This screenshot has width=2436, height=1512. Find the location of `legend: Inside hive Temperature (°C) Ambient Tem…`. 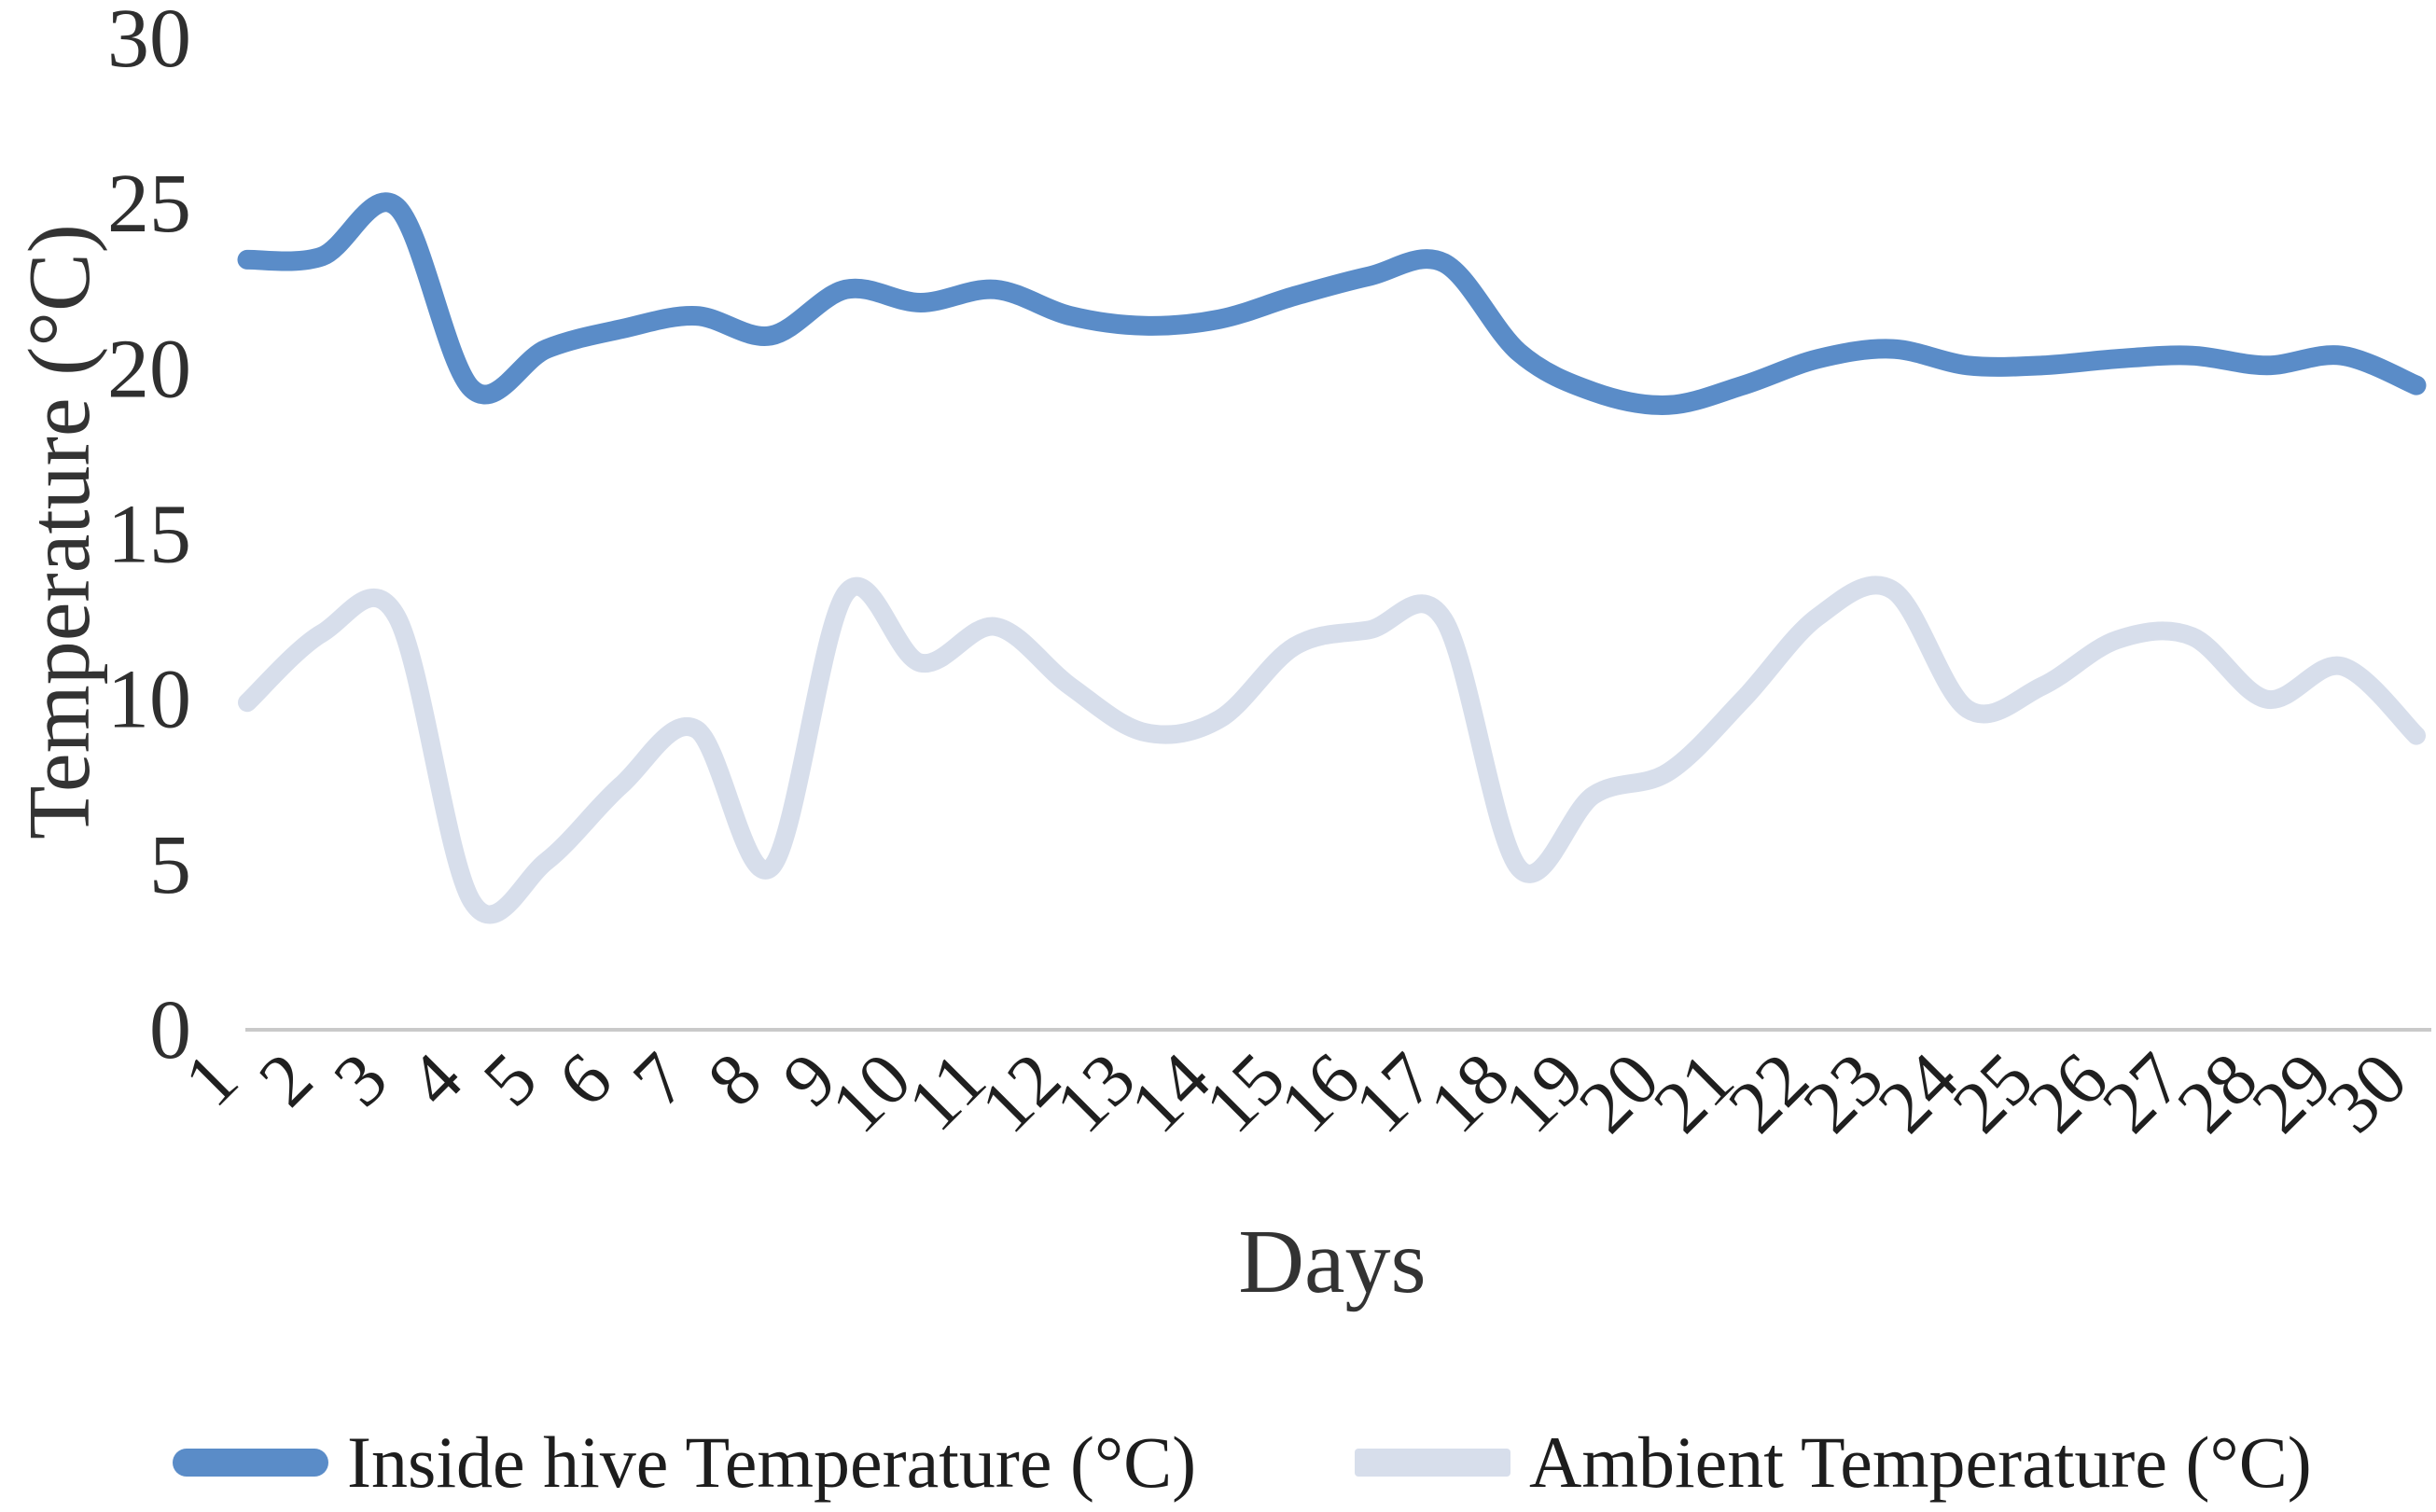

legend: Inside hive Temperature (°C) Ambient Tem… is located at coordinates (1218, 1462).